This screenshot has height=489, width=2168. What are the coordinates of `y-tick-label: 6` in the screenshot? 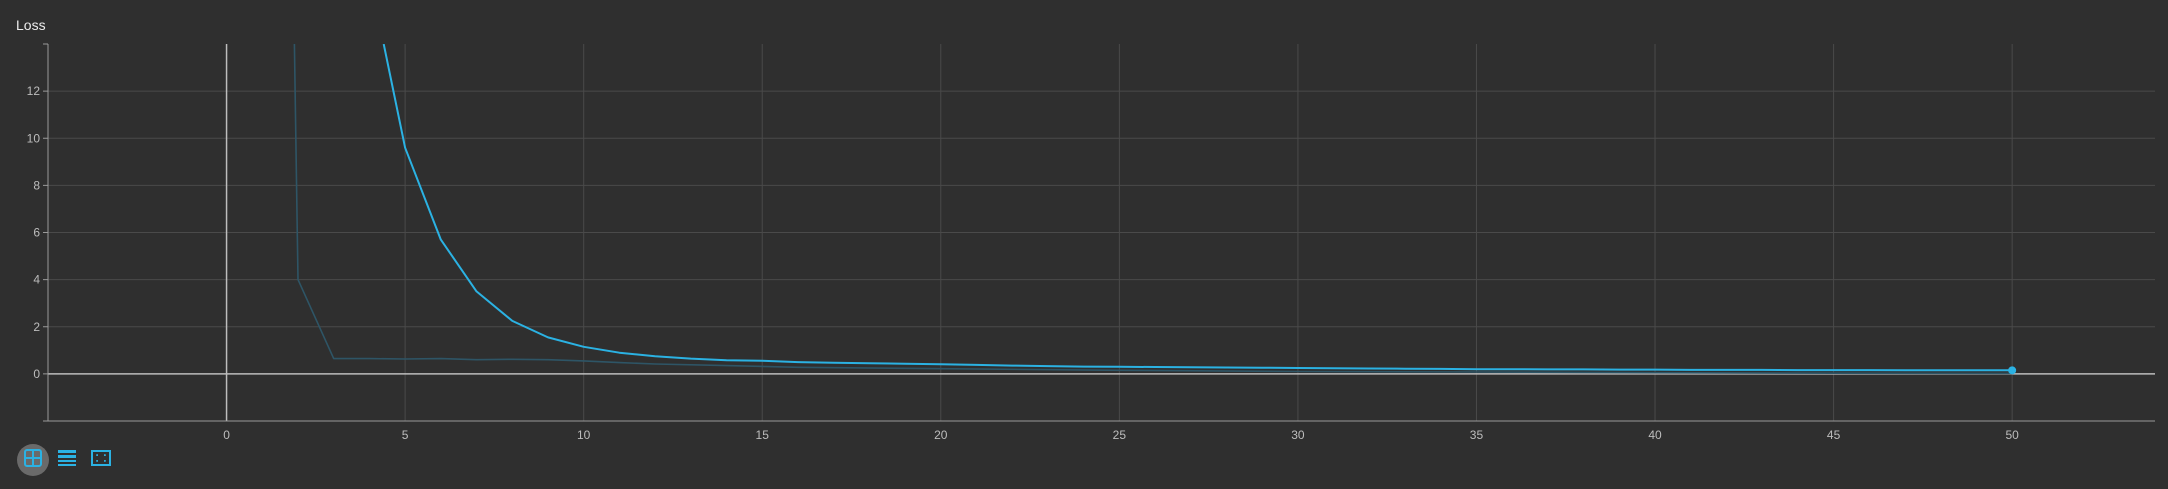 It's located at (36, 233).